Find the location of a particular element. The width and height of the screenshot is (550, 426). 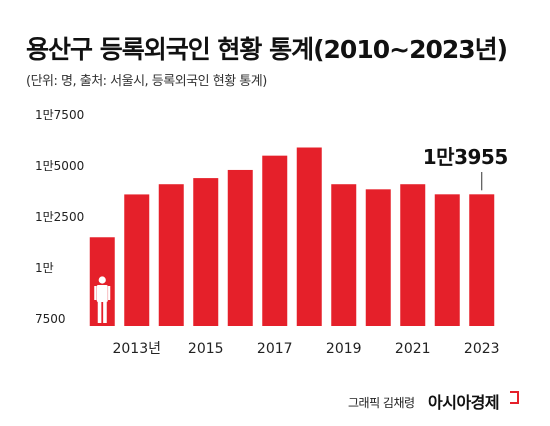

x-axis-ticks: 2013년 2015 2017 2019 2021 2023 is located at coordinates (305, 349).